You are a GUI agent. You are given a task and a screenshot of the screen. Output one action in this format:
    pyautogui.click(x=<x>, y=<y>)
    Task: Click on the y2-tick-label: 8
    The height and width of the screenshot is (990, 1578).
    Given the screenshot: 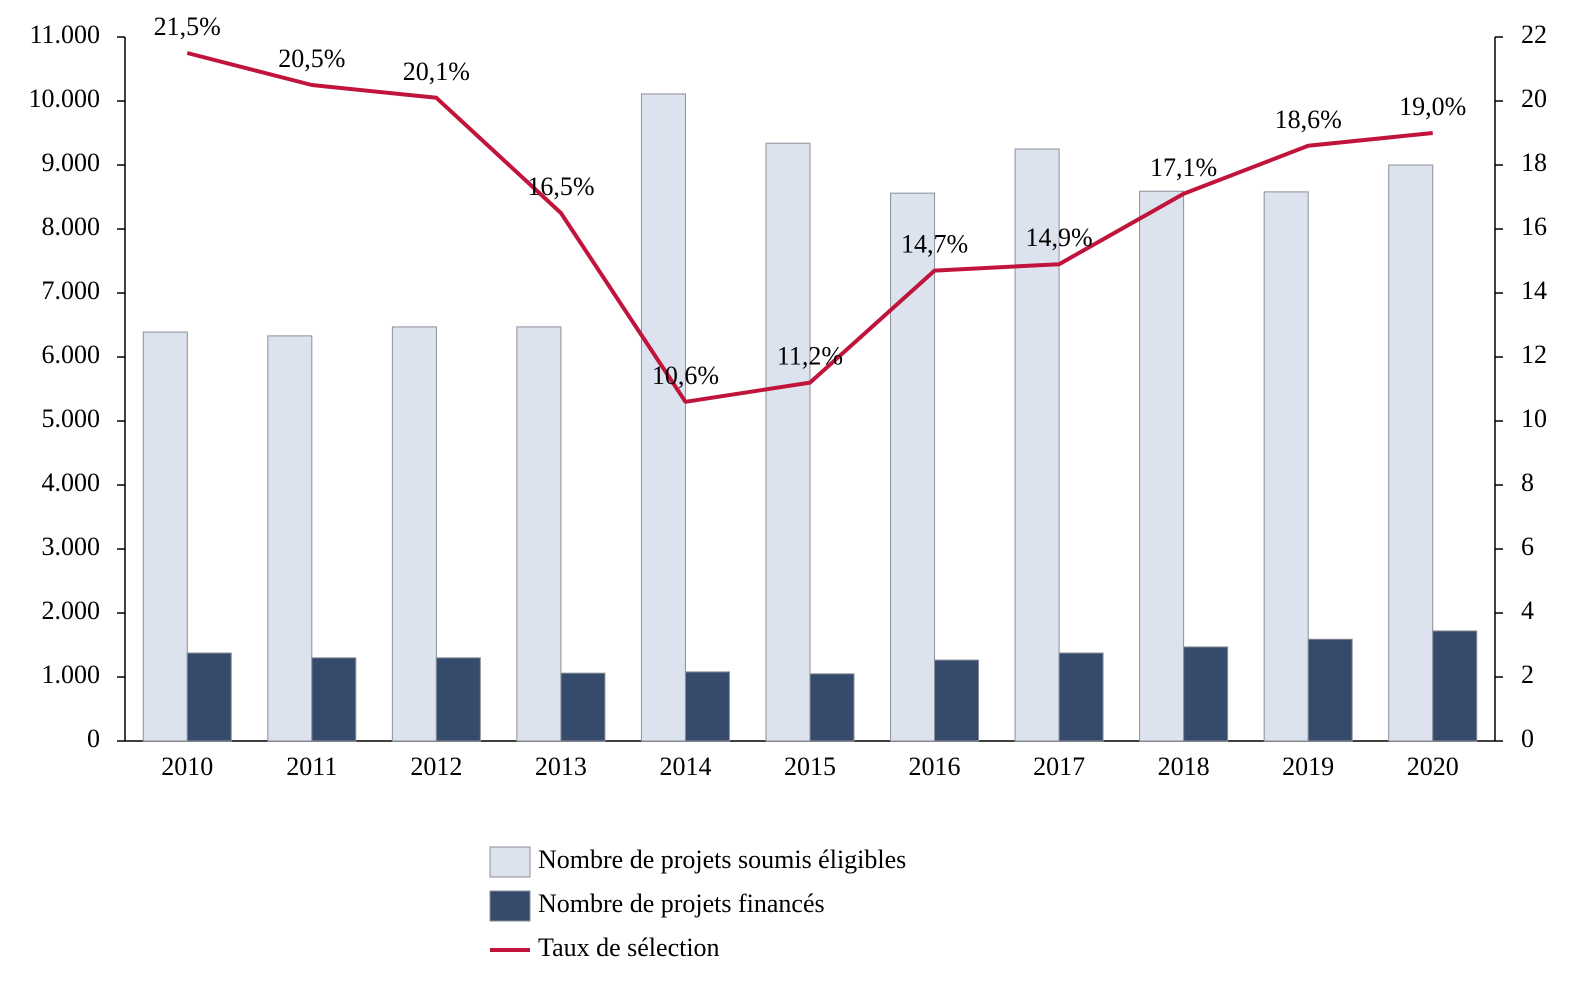 What is the action you would take?
    pyautogui.click(x=1527, y=482)
    